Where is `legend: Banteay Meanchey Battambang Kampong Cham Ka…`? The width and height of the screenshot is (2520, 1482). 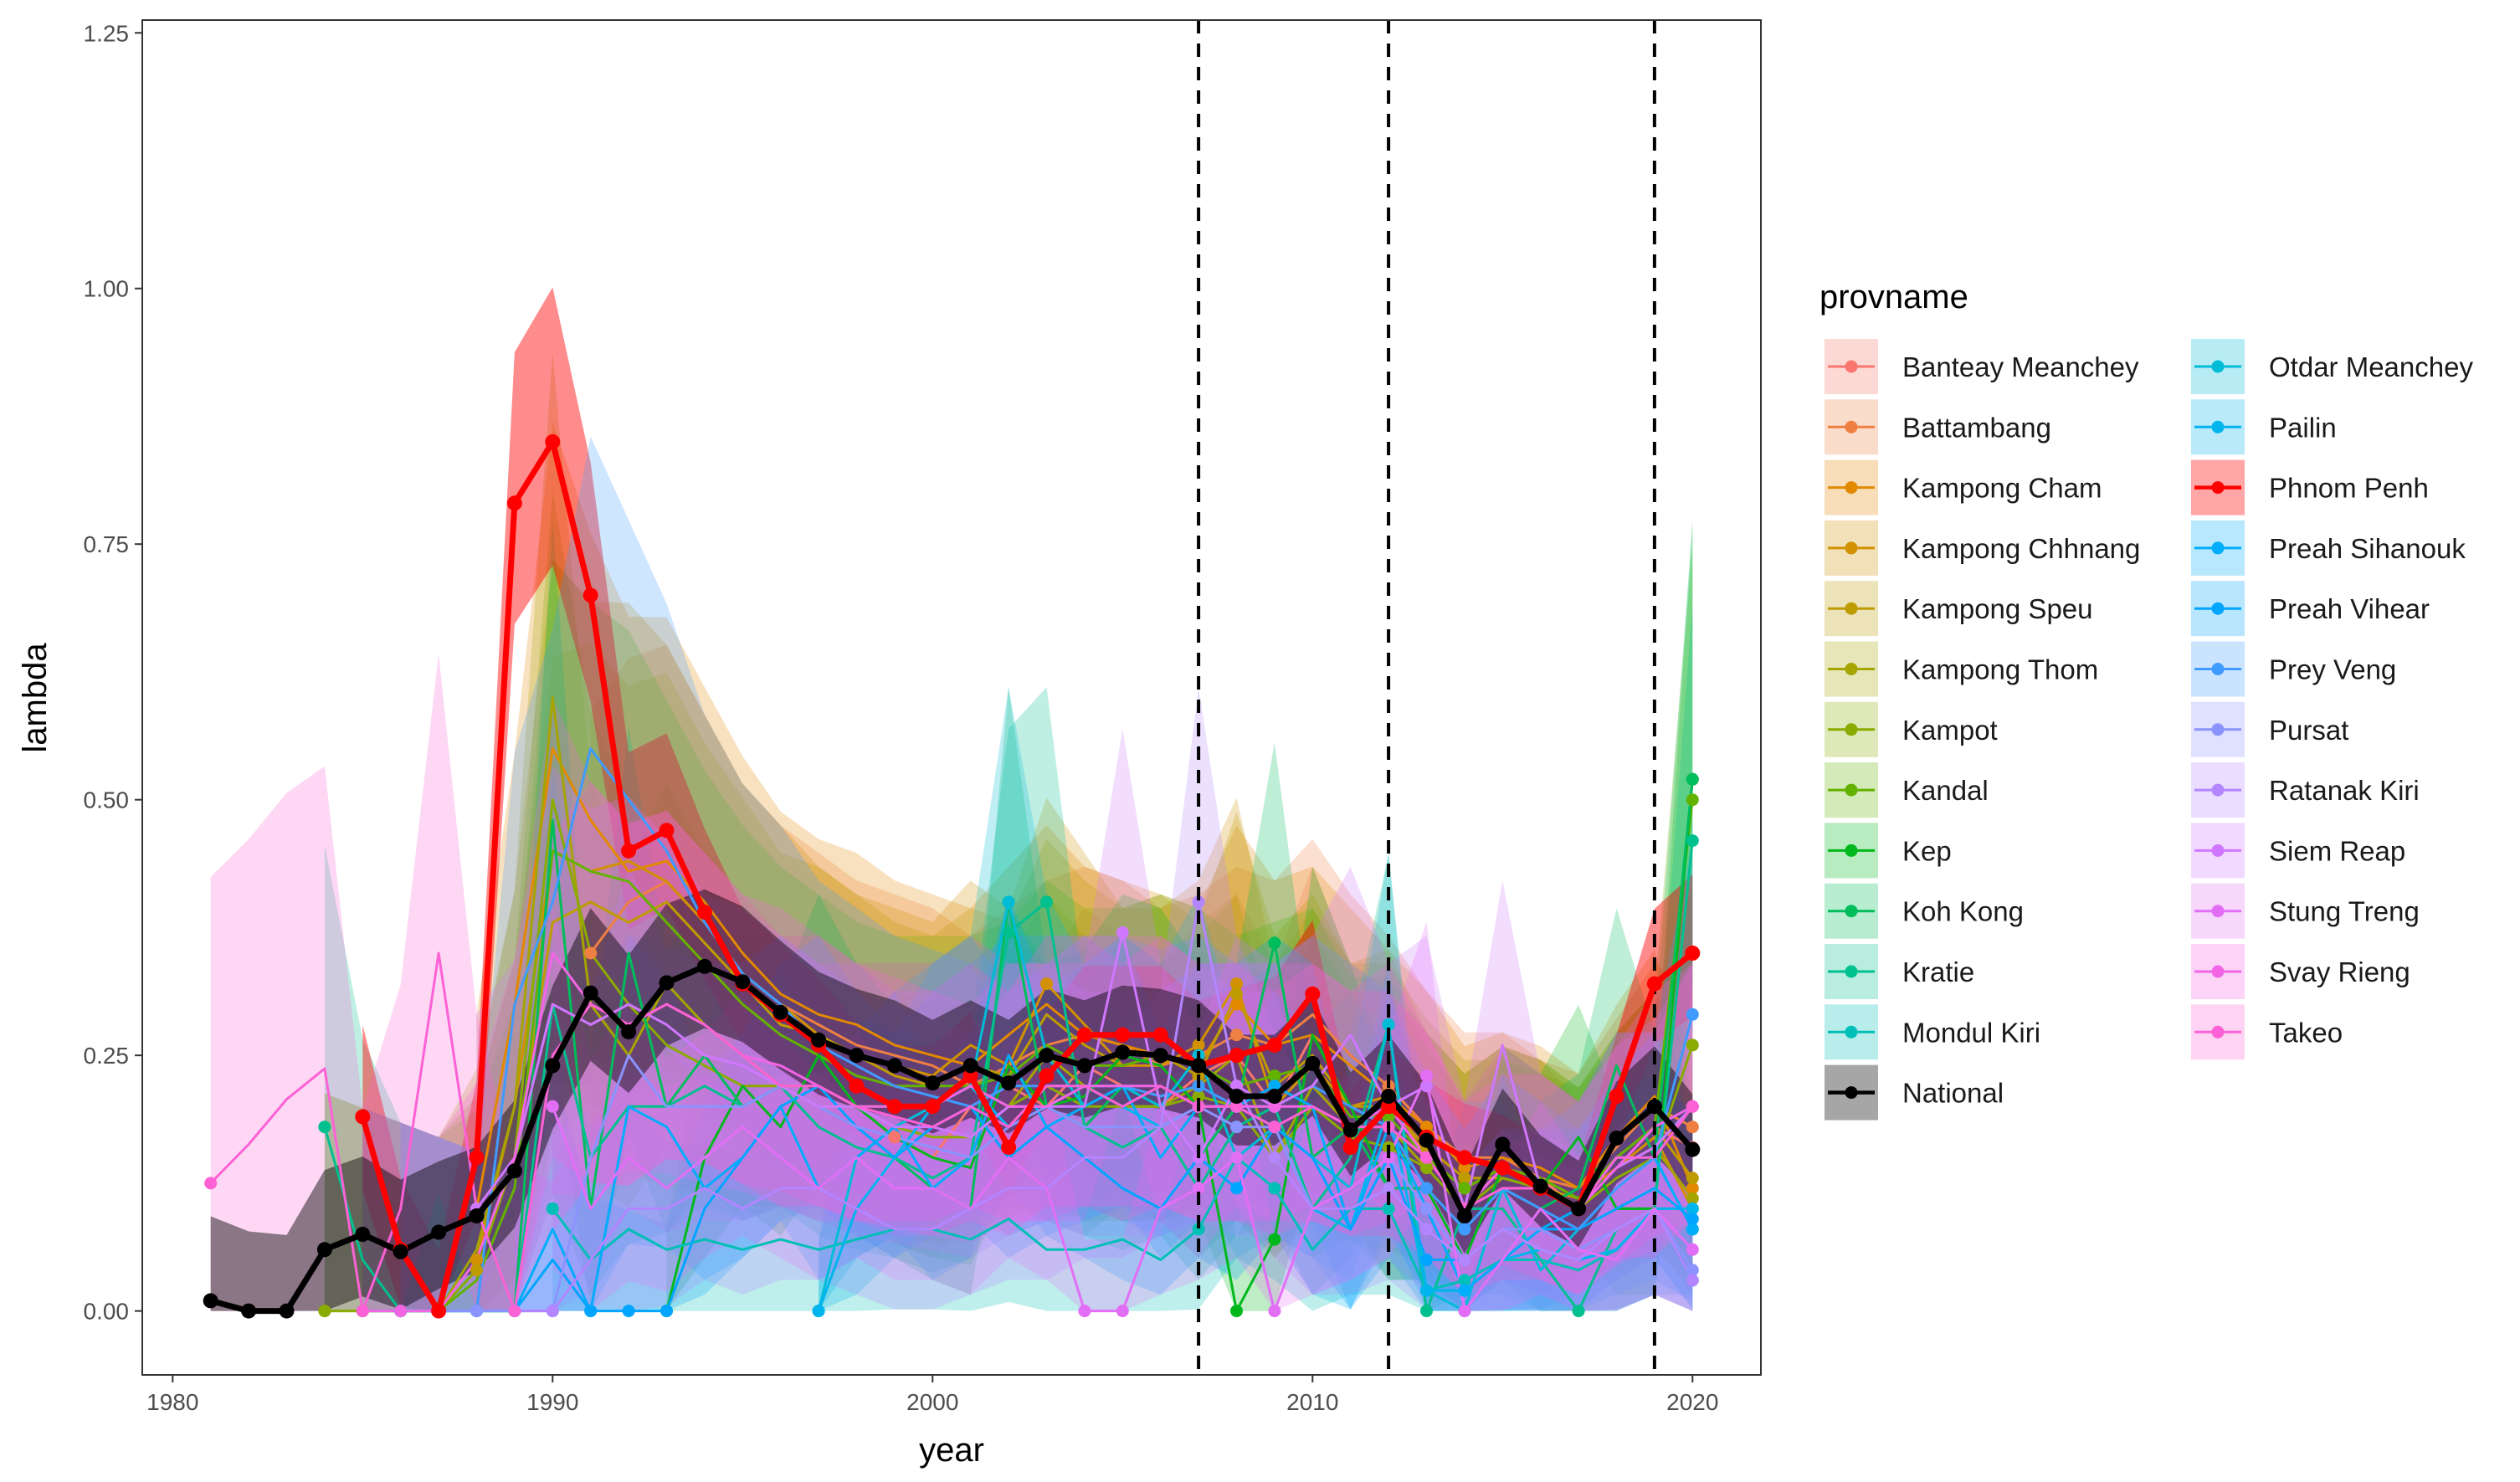
legend: Banteay Meanchey Battambang Kampong Cham Ka… is located at coordinates (2149, 729).